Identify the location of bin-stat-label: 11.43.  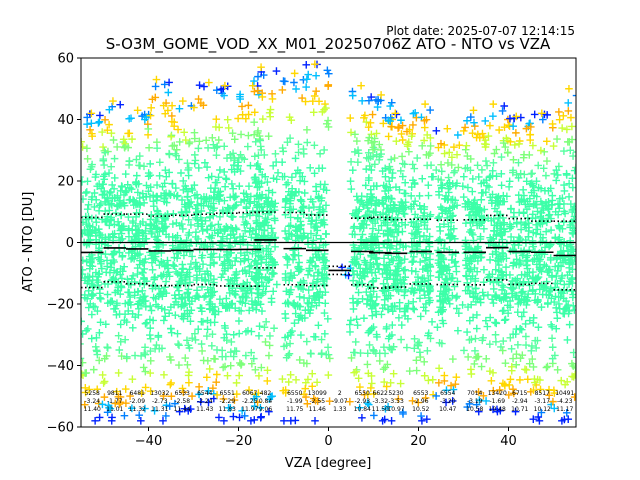
(204, 409).